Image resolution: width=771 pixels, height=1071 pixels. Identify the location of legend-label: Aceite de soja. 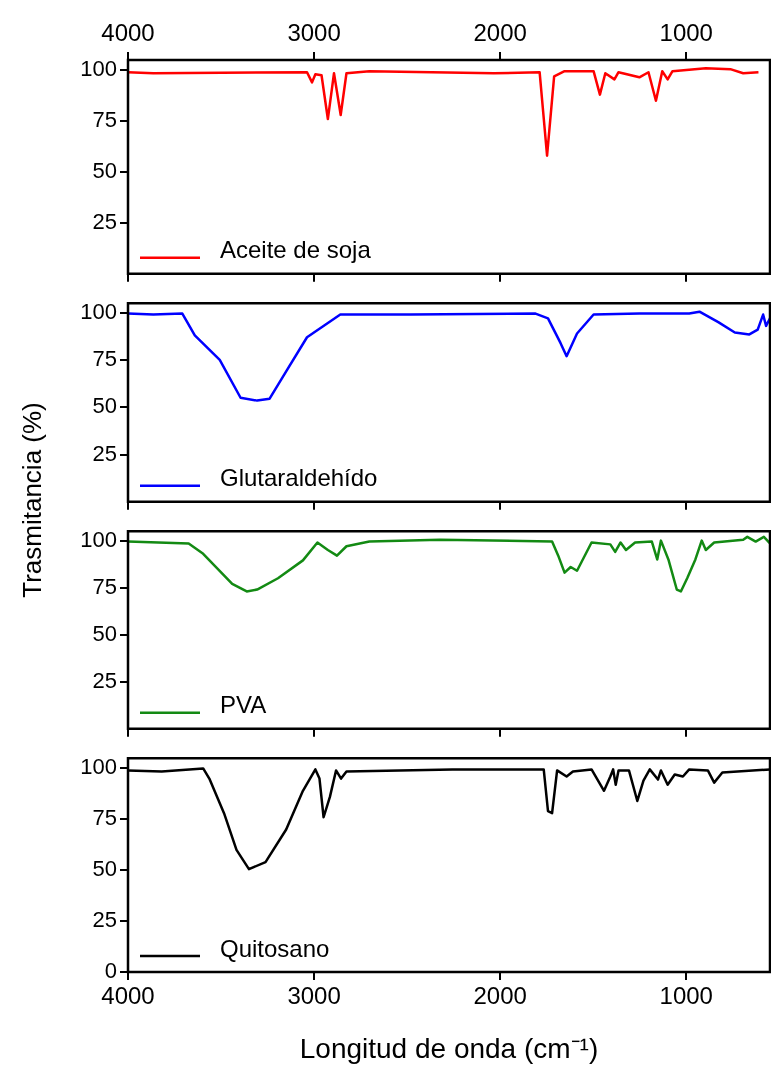
(296, 250).